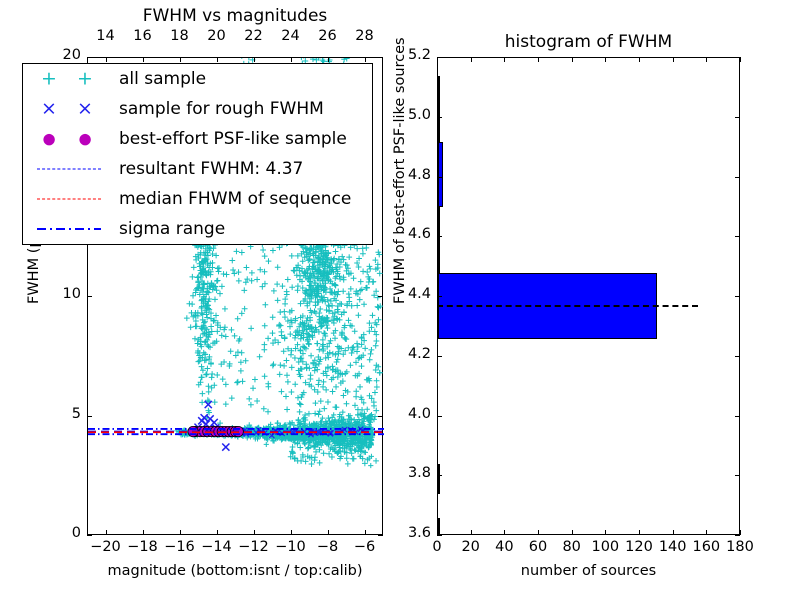 The height and width of the screenshot is (600, 800). What do you see at coordinates (179, 547) in the screenshot?
I see `tick-label: −16` at bounding box center [179, 547].